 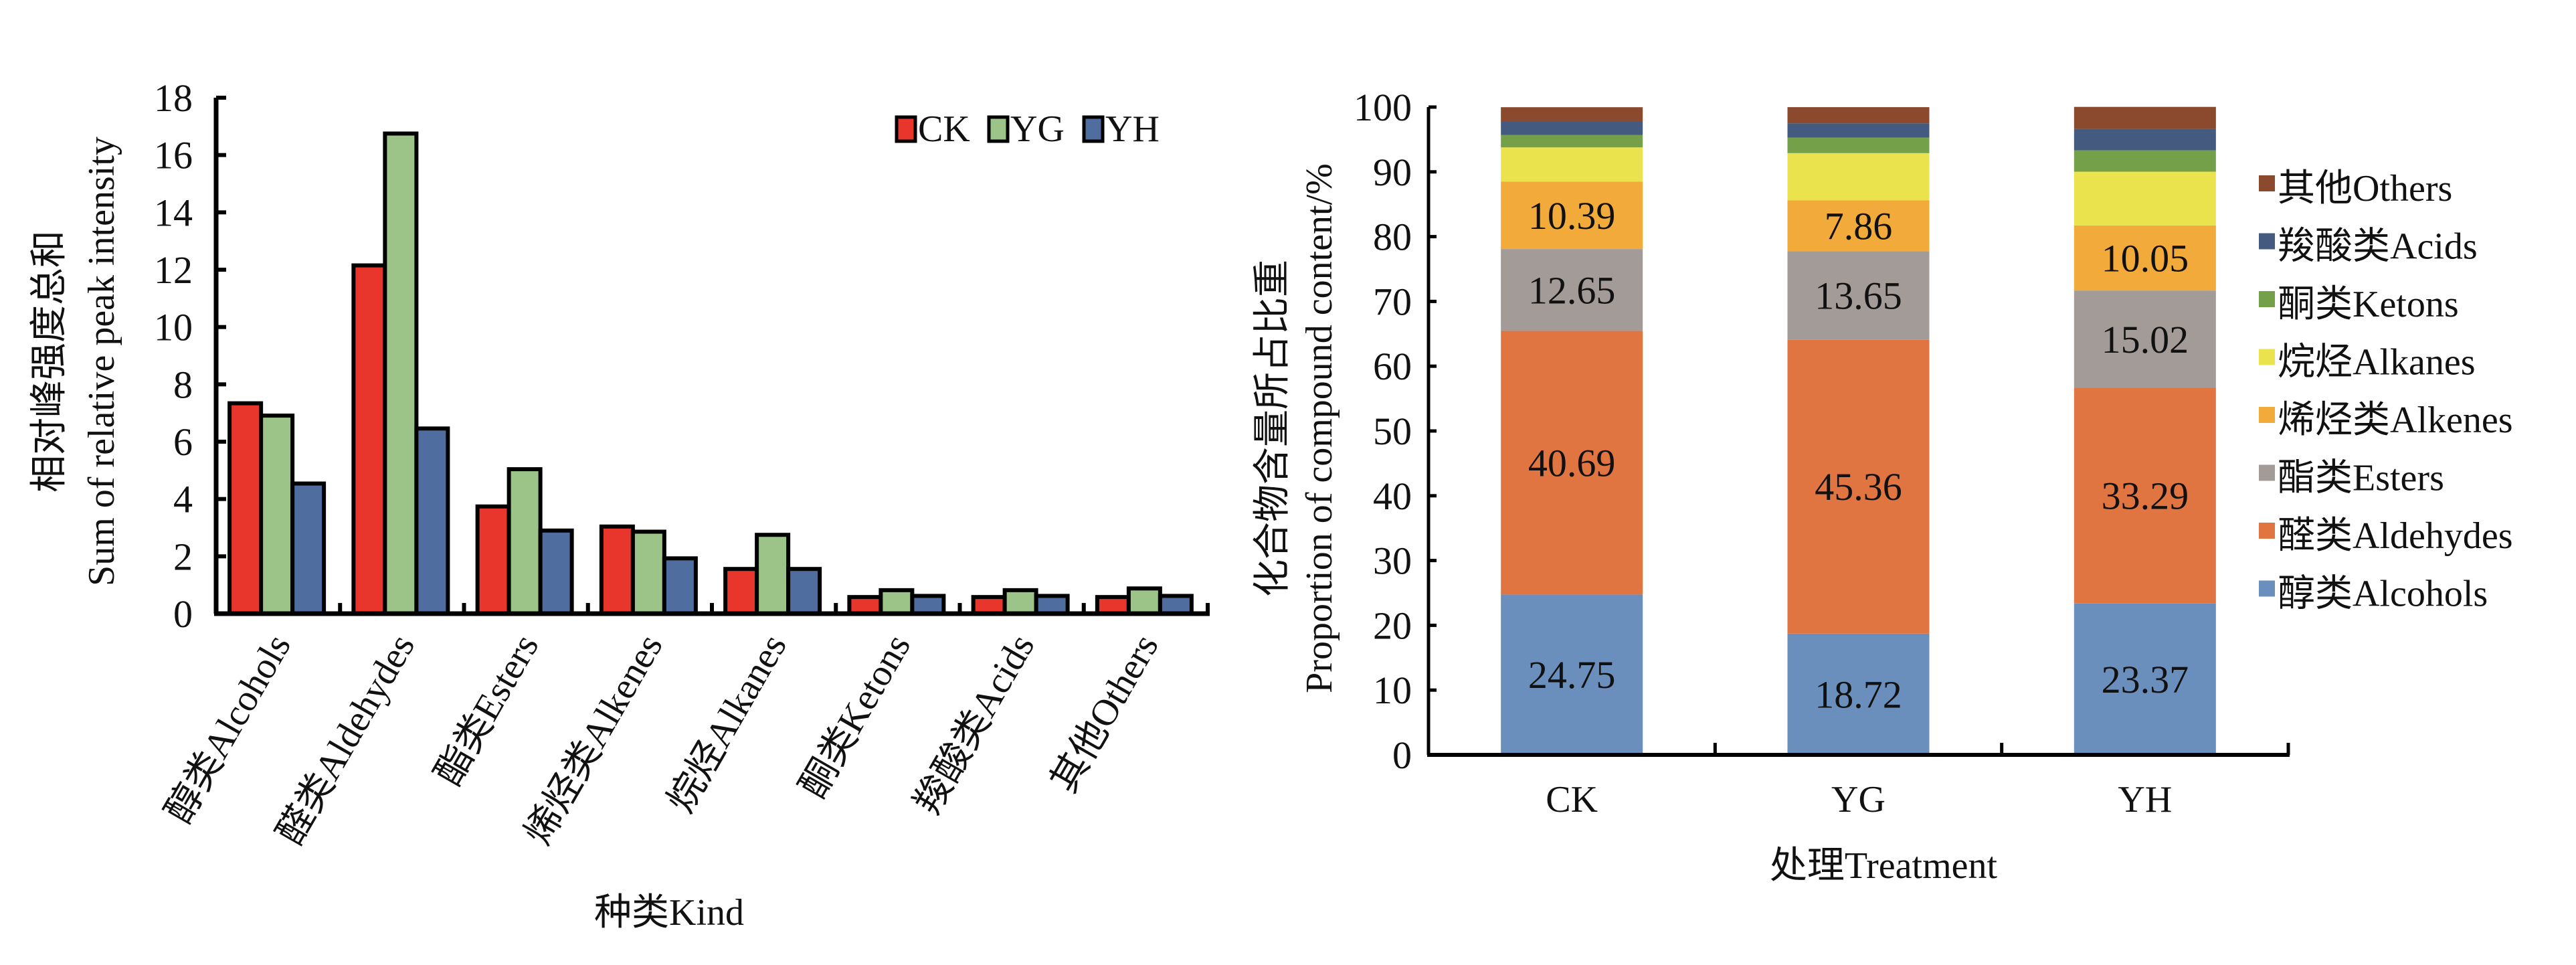 What do you see at coordinates (1392, 367) in the screenshot?
I see `y-tick-label: 60` at bounding box center [1392, 367].